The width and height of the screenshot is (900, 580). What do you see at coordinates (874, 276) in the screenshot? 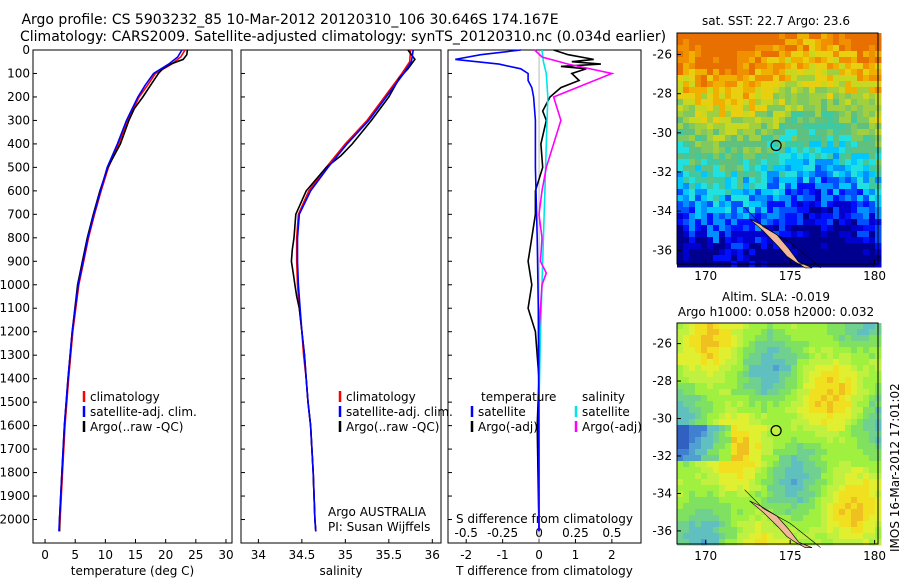
I see `map-x-tick-label: 180` at bounding box center [874, 276].